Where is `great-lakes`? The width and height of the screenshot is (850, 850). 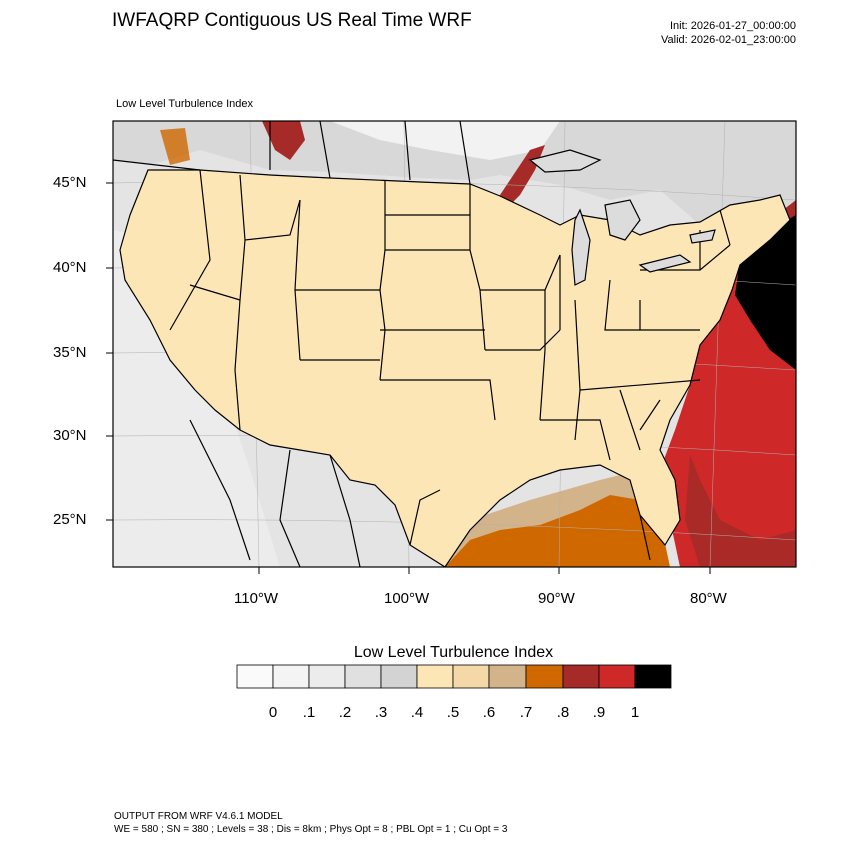 great-lakes is located at coordinates (622, 217).